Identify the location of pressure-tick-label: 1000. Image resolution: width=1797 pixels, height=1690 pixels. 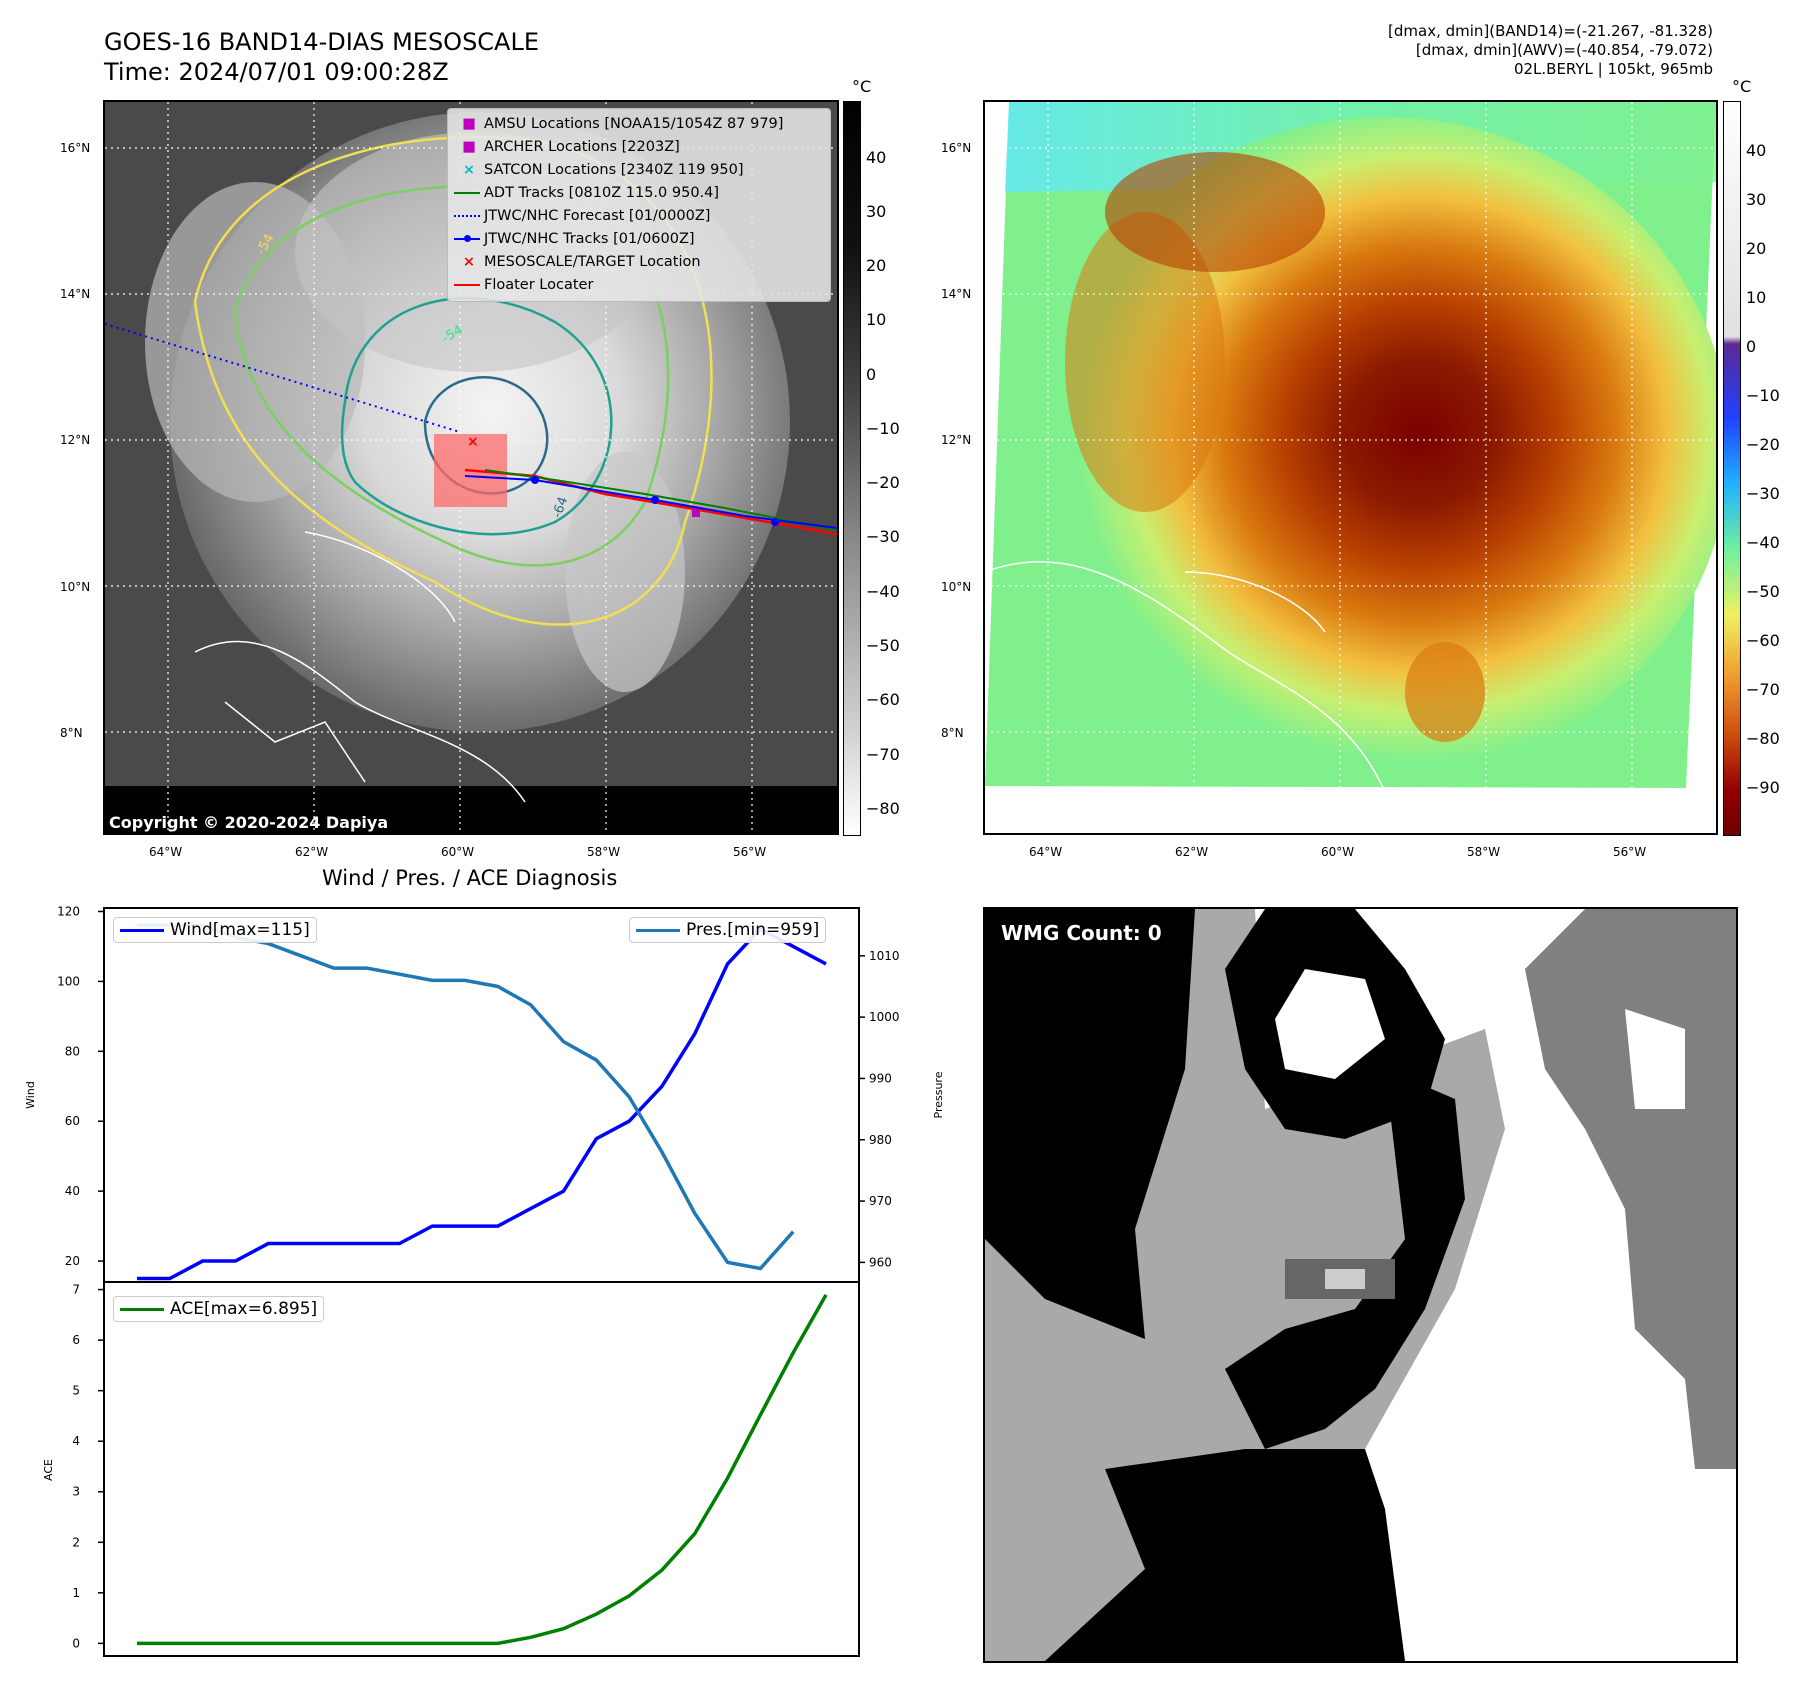
(884, 1017).